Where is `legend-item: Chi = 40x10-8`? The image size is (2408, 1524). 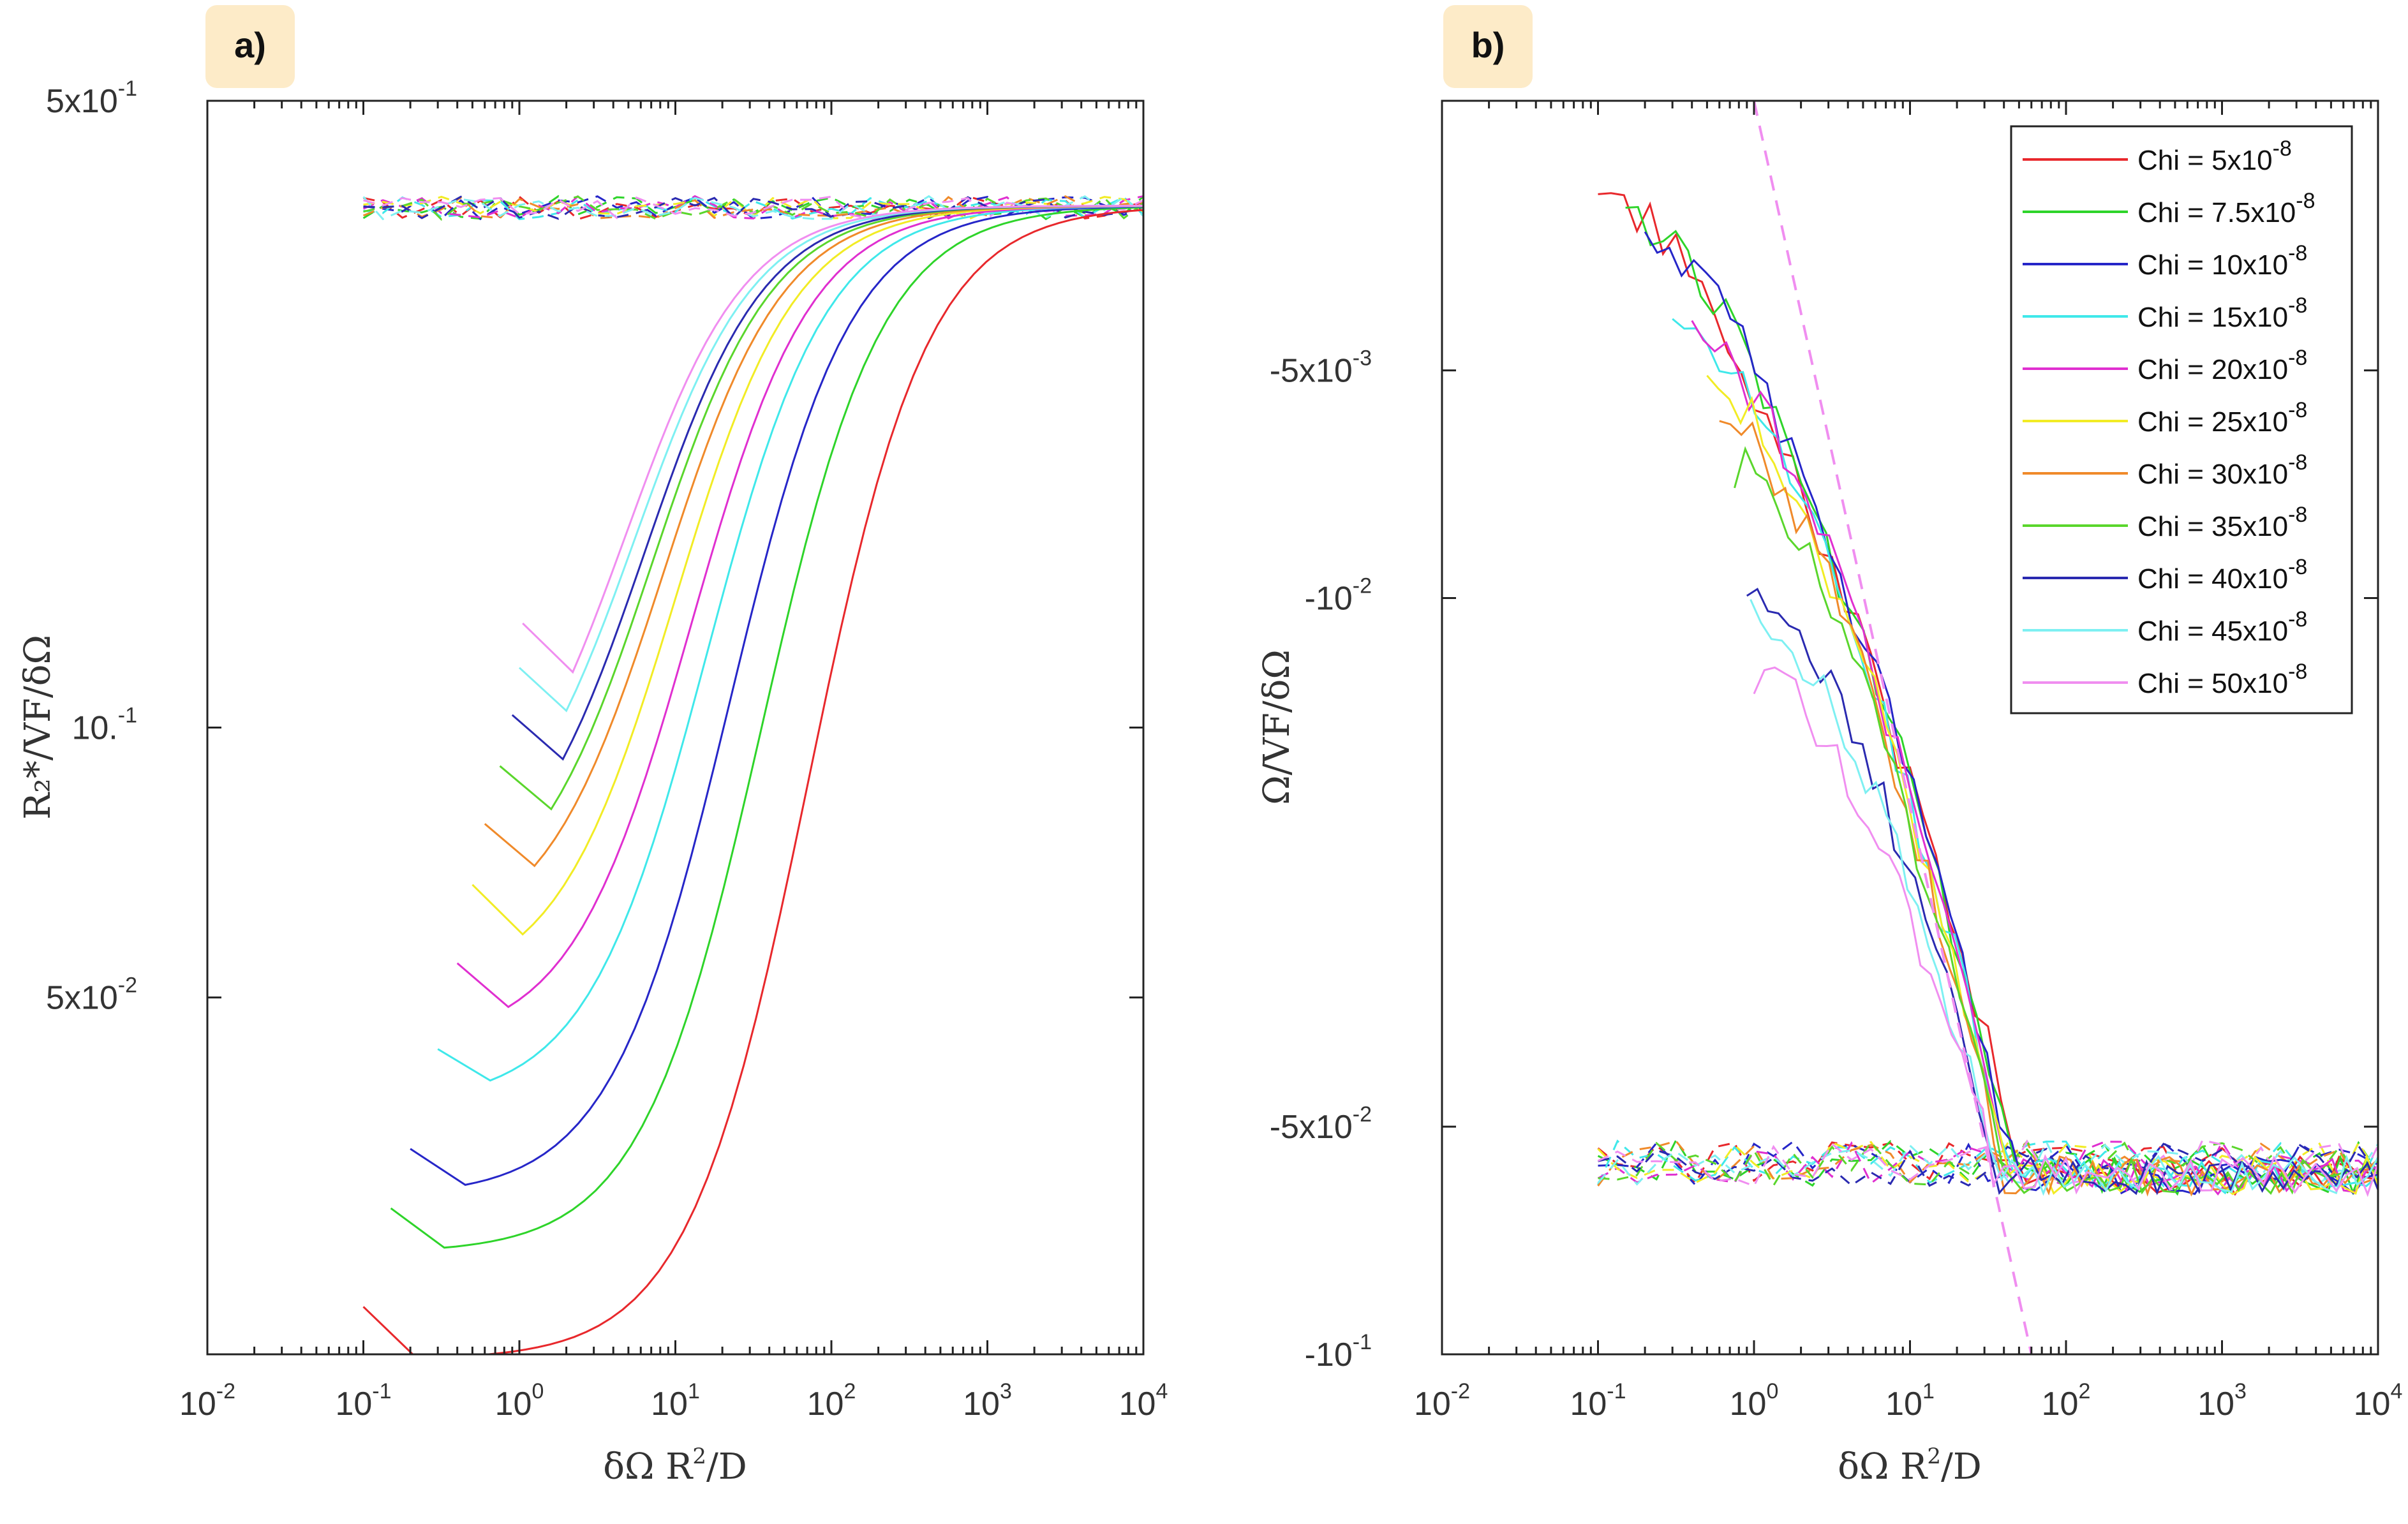
legend-item: Chi = 40x10-8 is located at coordinates (2165, 575).